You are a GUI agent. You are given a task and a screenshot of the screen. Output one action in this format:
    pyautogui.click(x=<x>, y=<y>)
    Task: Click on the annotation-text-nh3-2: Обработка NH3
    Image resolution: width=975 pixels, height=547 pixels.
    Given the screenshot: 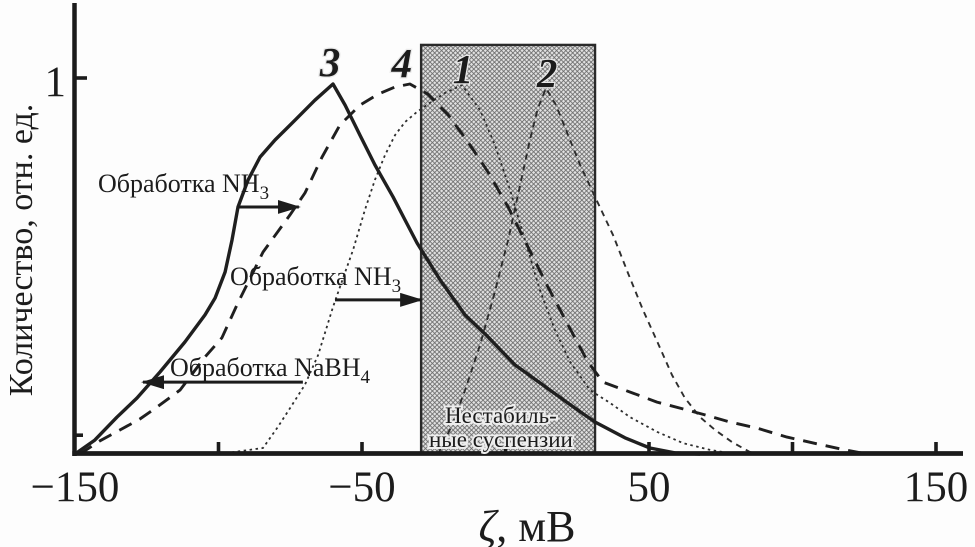 What is the action you would take?
    pyautogui.click(x=315, y=279)
    